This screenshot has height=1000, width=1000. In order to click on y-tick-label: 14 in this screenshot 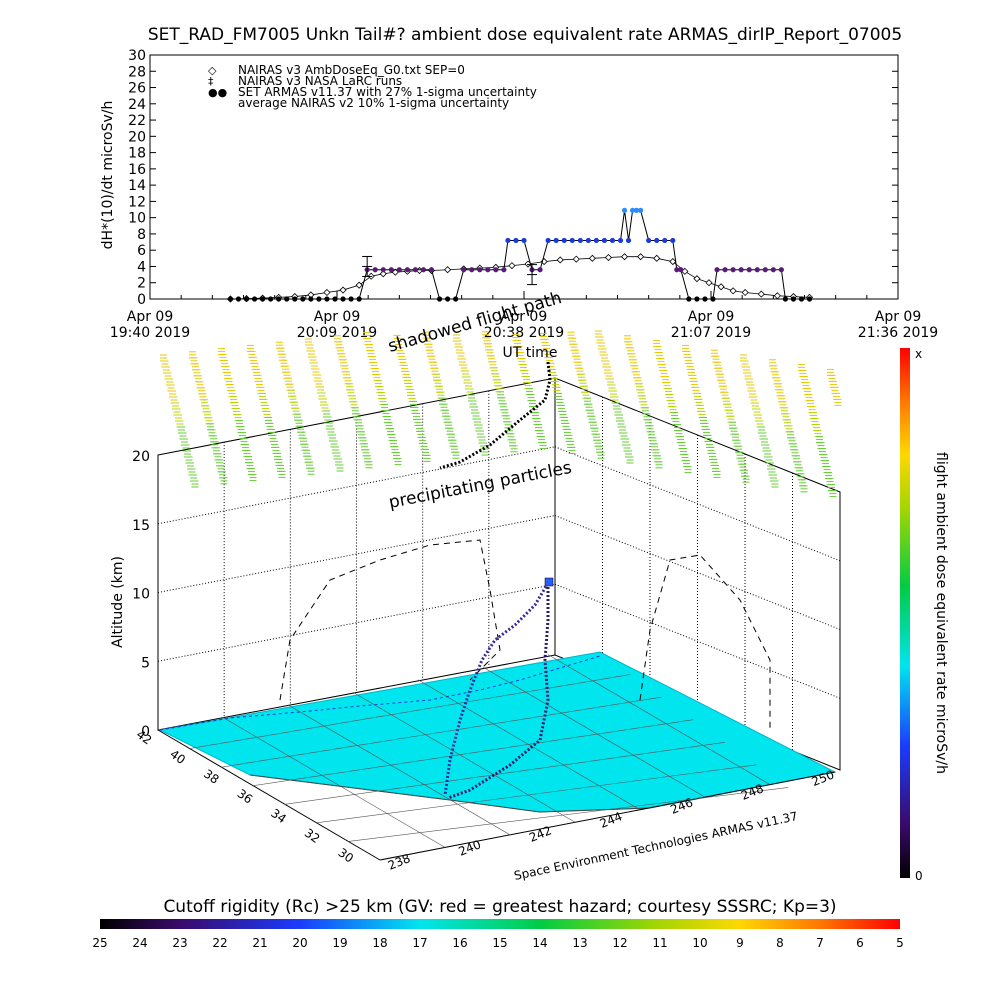, I will do `click(137, 186)`.